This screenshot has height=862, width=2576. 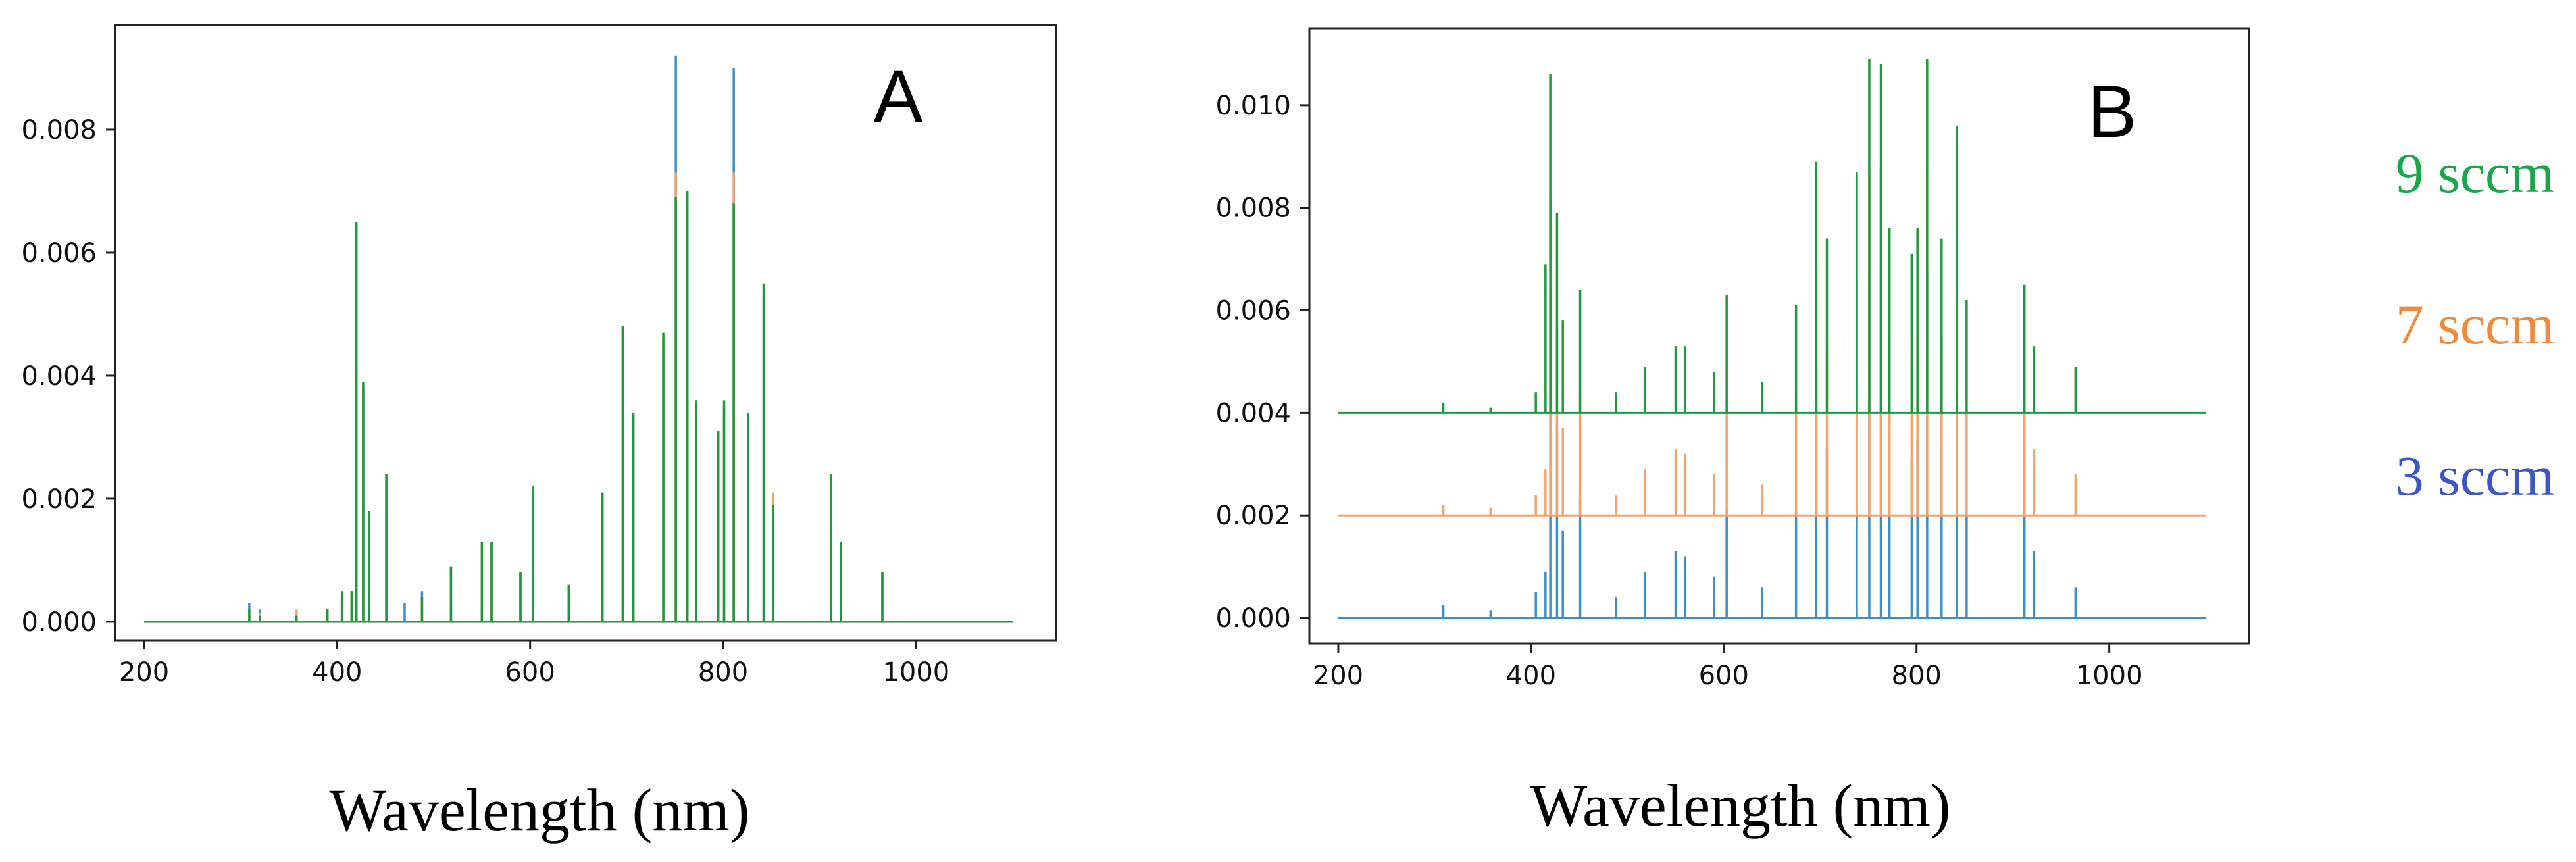 I want to click on y-tick-label-a-4: 0.008, so click(x=59, y=130).